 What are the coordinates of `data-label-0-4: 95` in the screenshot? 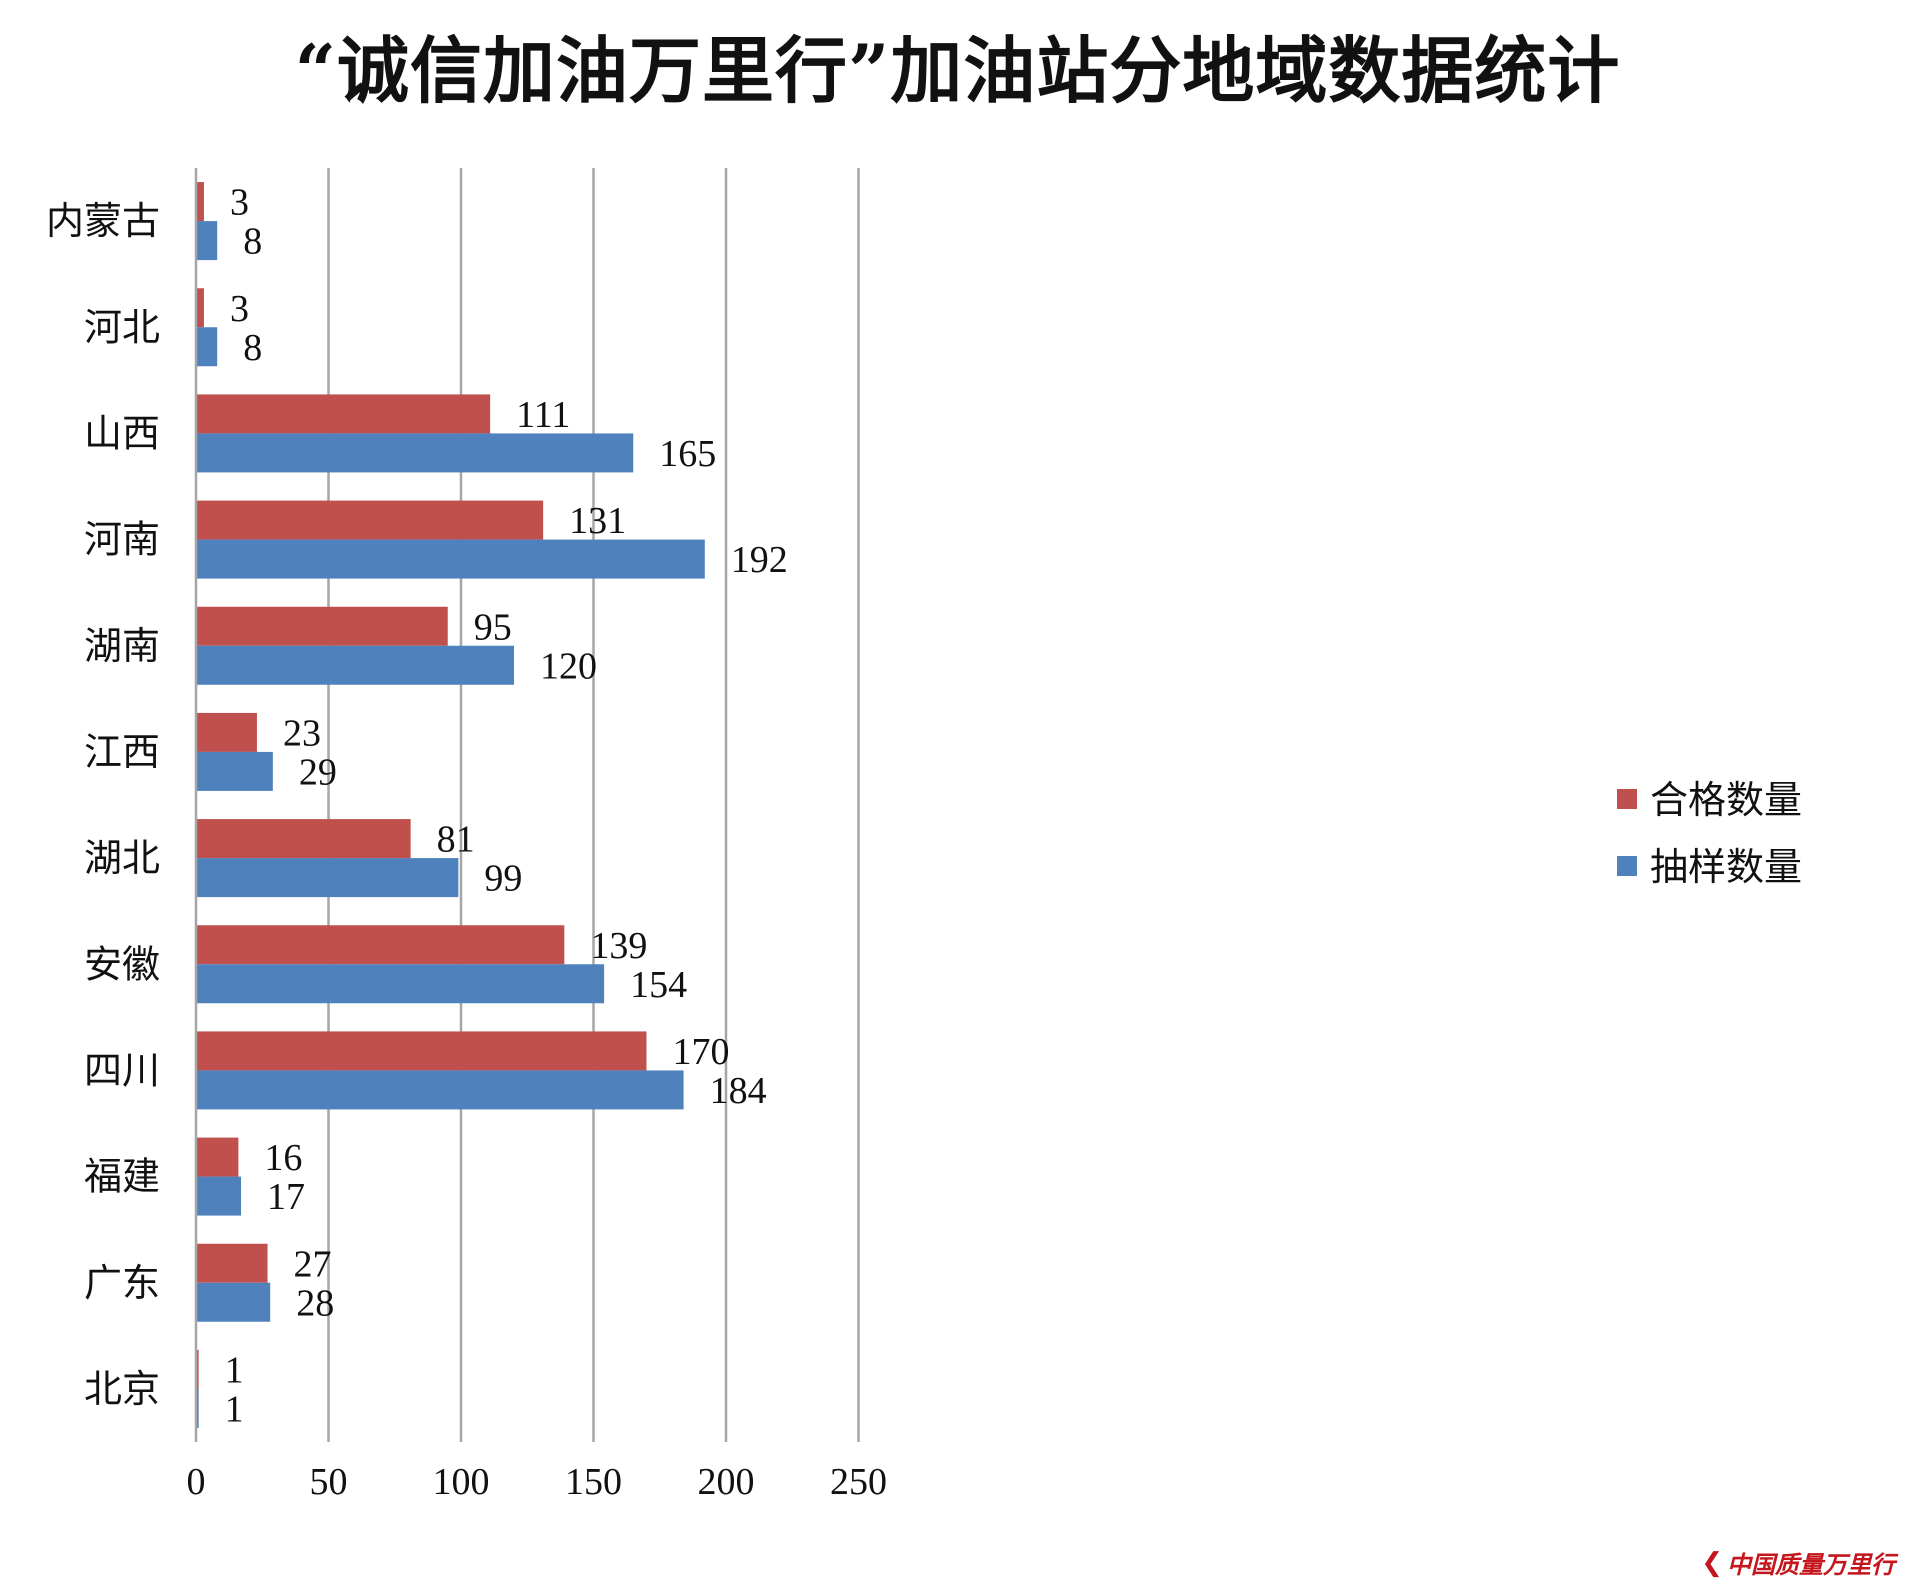 It's located at (493, 627).